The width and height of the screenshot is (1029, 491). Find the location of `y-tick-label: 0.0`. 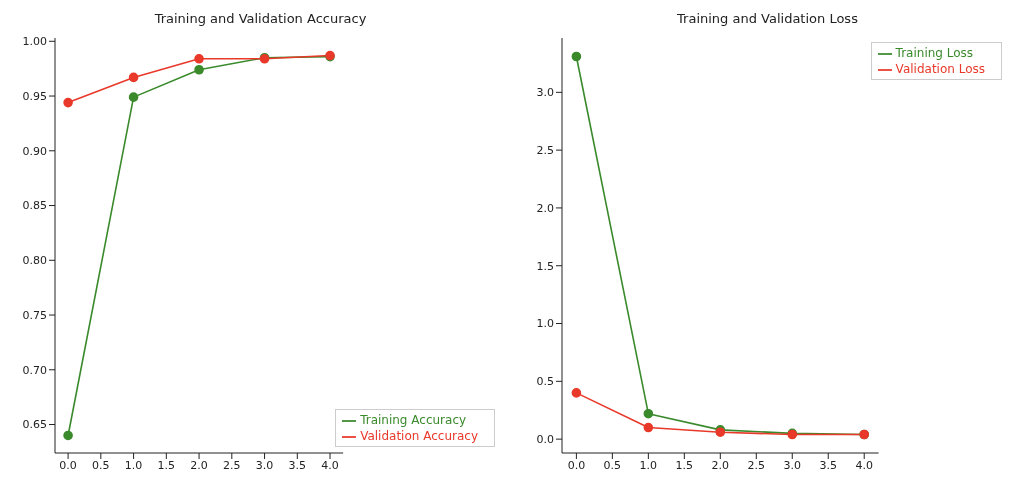

y-tick-label: 0.0 is located at coordinates (545, 440).